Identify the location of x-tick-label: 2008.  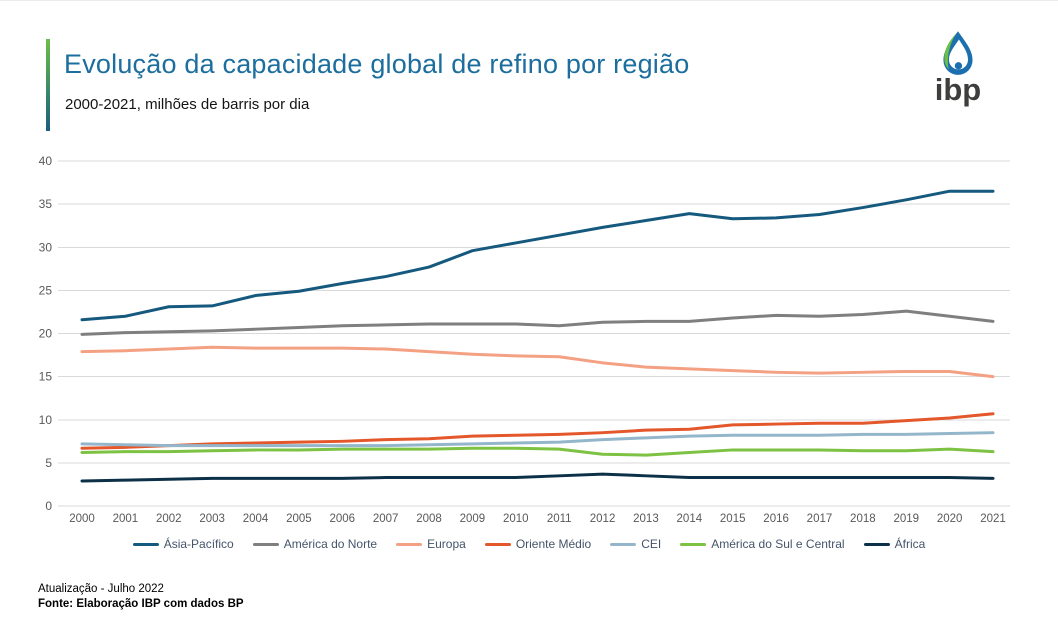
(429, 519).